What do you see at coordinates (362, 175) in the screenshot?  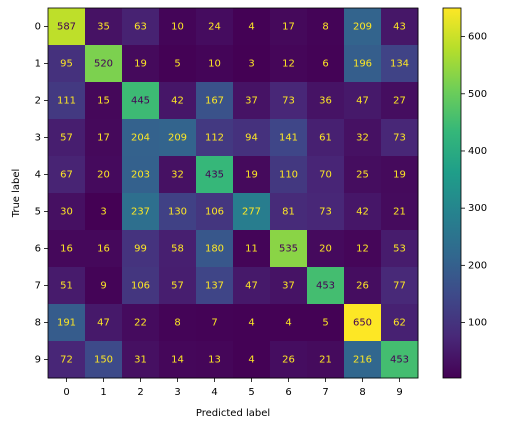 I see `cell-label: 25` at bounding box center [362, 175].